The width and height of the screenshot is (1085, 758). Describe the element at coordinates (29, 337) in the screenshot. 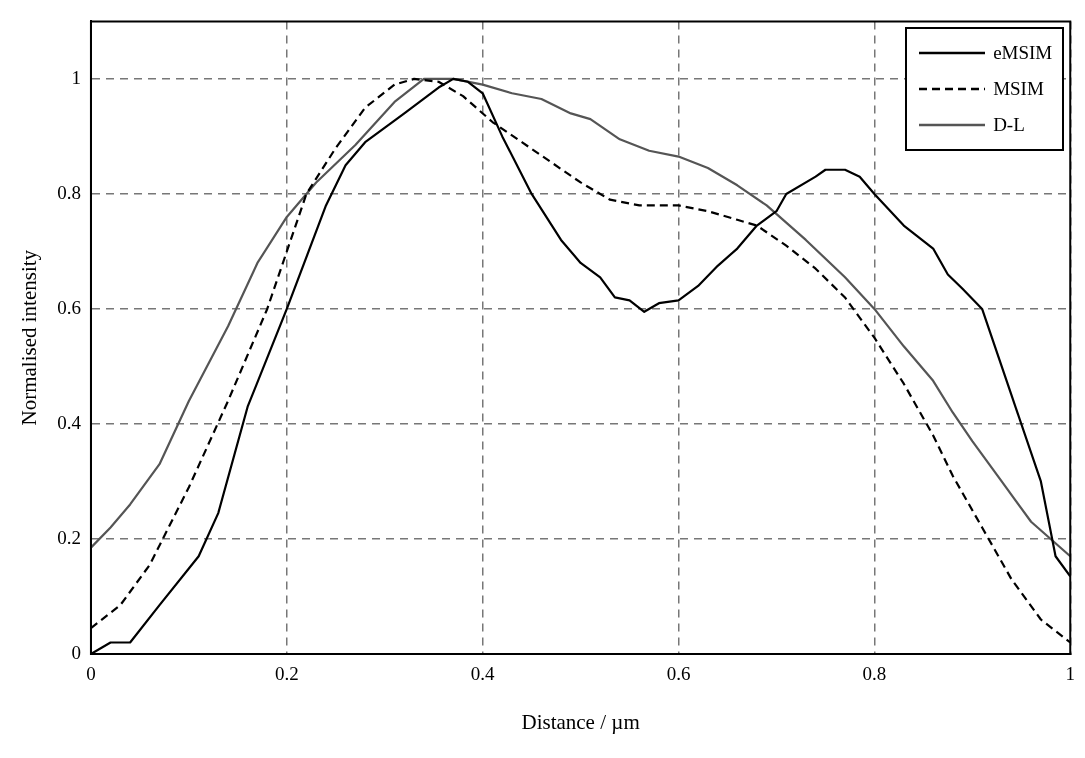

I see `y-axis-title: Normalised intensity` at that location.